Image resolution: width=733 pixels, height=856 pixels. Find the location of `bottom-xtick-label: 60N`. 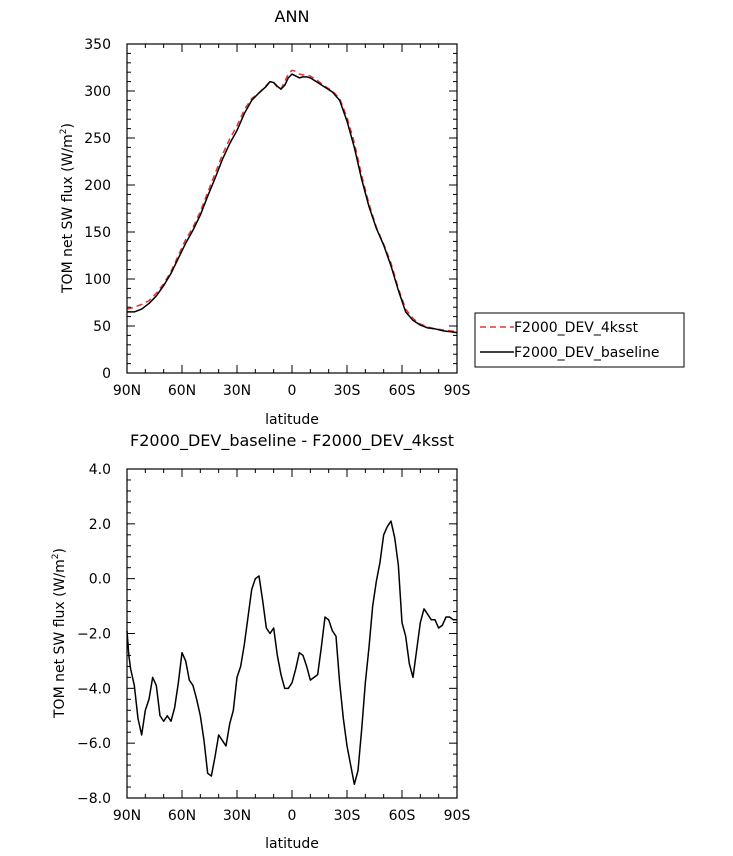

bottom-xtick-label: 60N is located at coordinates (182, 816).